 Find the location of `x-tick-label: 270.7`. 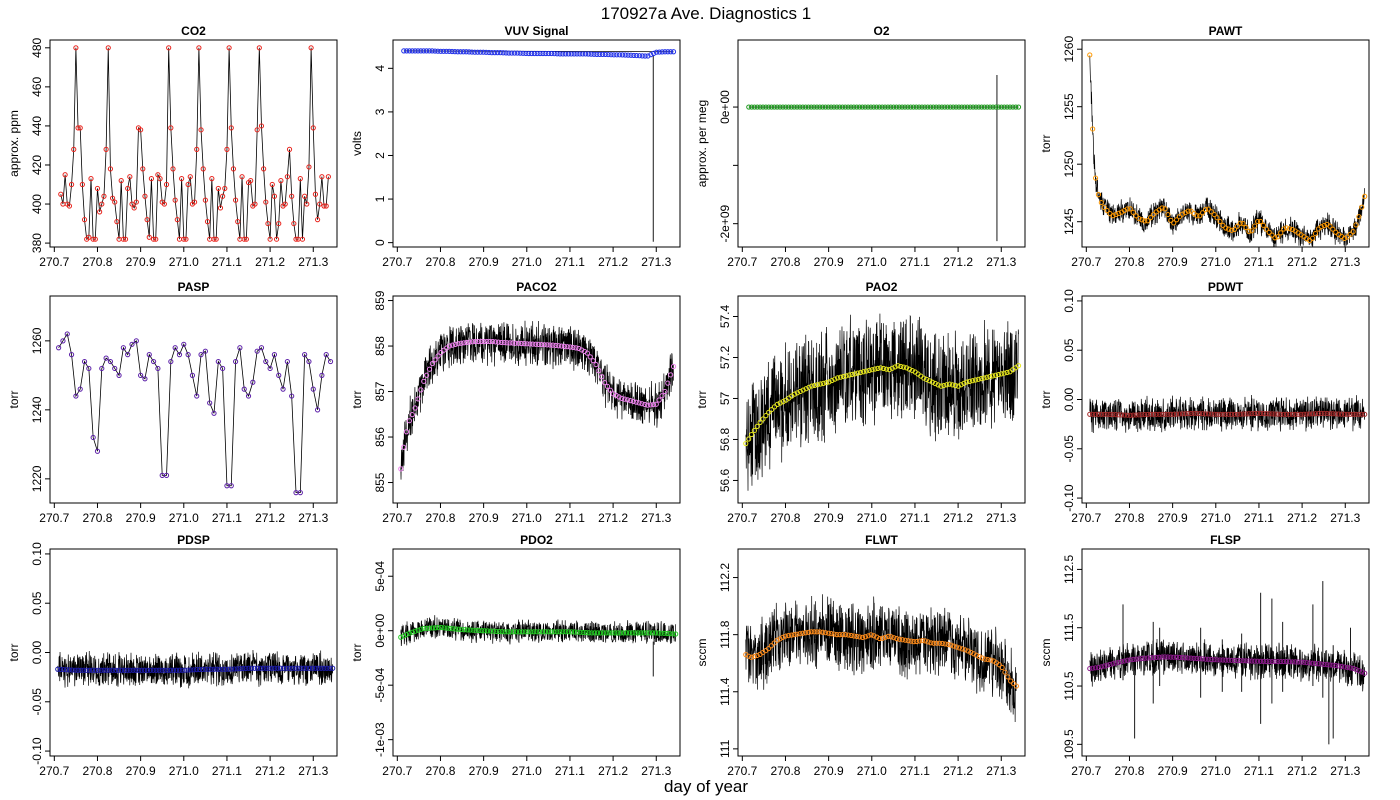

x-tick-label: 270.7 is located at coordinates (1086, 518).